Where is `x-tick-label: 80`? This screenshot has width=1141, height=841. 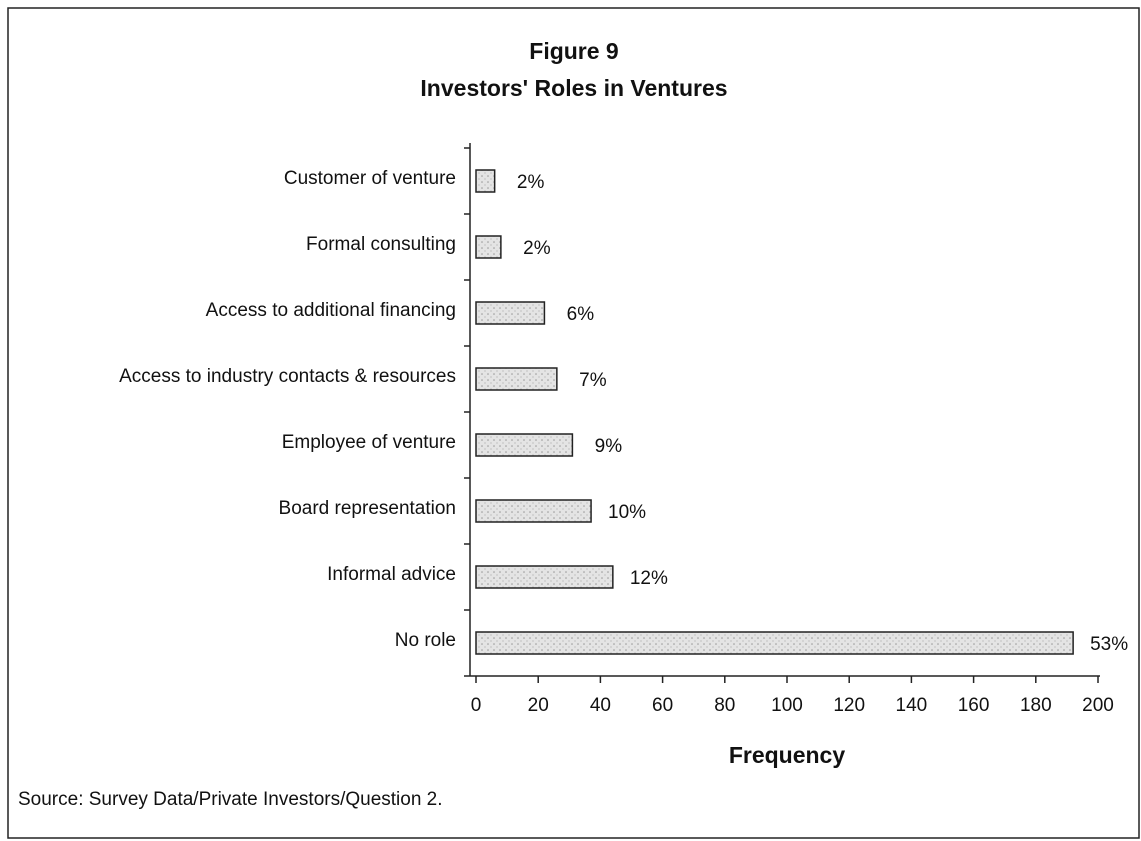
x-tick-label: 80 is located at coordinates (724, 705).